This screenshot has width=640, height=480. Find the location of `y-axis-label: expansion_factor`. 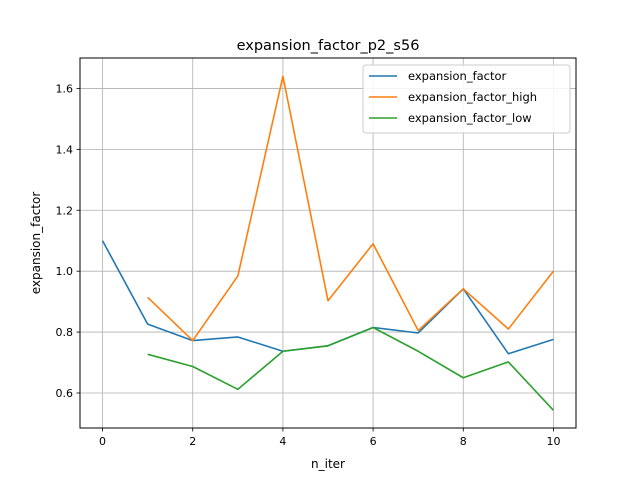

y-axis-label: expansion_factor is located at coordinates (36, 243).